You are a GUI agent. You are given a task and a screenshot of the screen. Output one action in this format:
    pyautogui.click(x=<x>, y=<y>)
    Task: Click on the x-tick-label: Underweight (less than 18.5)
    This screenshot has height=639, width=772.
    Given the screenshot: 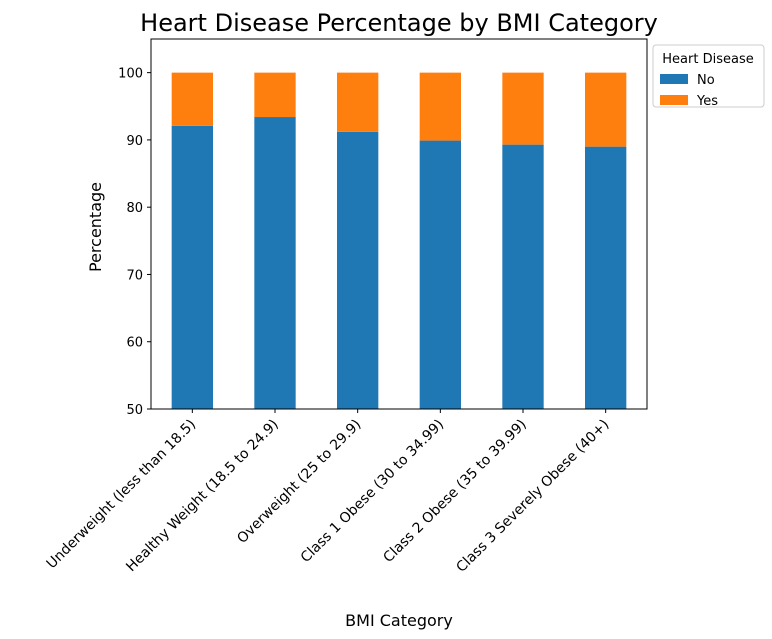 What is the action you would take?
    pyautogui.click(x=122, y=495)
    